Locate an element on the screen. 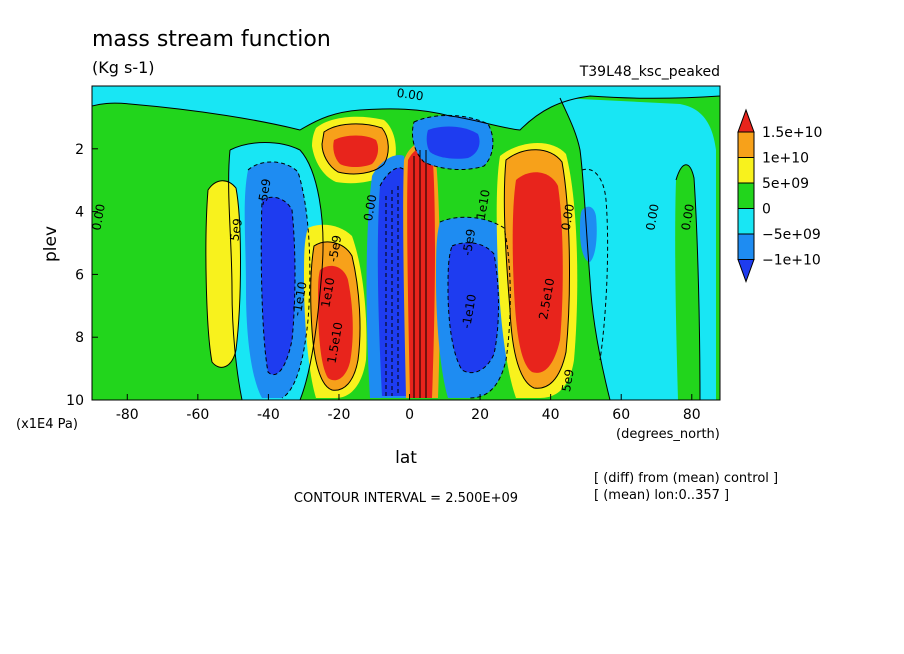 Image resolution: width=904 pixels, height=654 pixels. x-axis-units: (degrees_north) is located at coordinates (668, 434).